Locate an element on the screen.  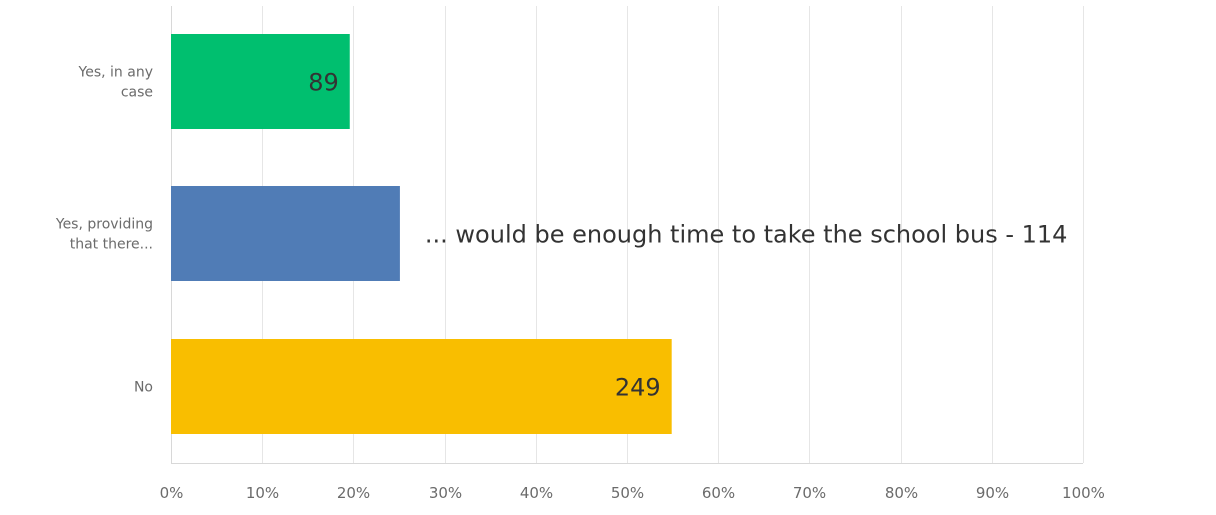
x-tick-label: 0% is located at coordinates (172, 493).